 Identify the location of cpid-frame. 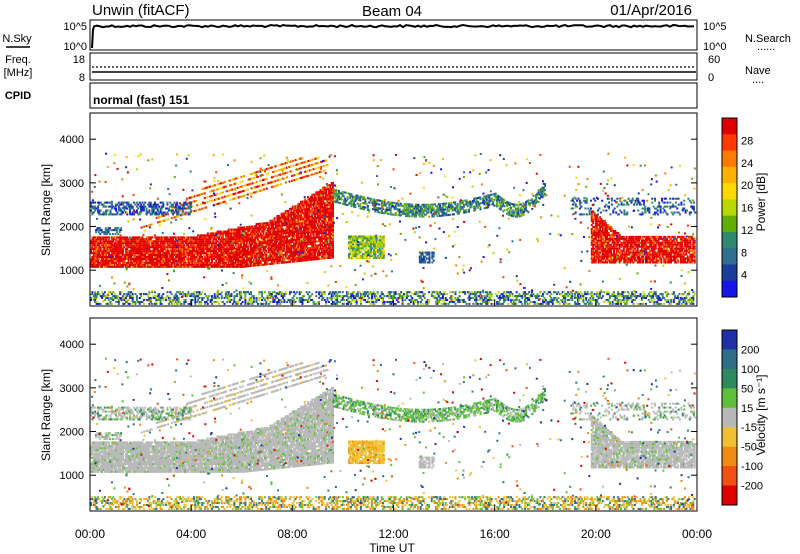
(393, 95).